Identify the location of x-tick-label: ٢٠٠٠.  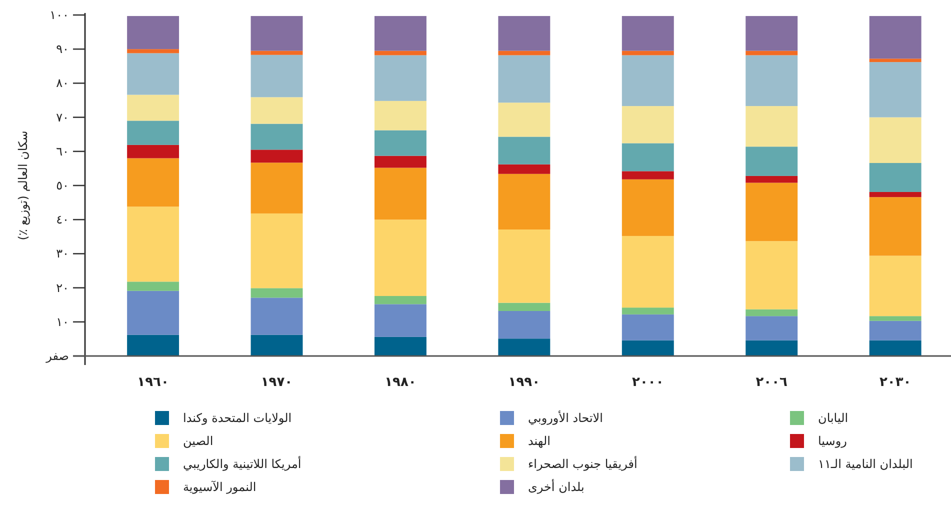
(648, 382).